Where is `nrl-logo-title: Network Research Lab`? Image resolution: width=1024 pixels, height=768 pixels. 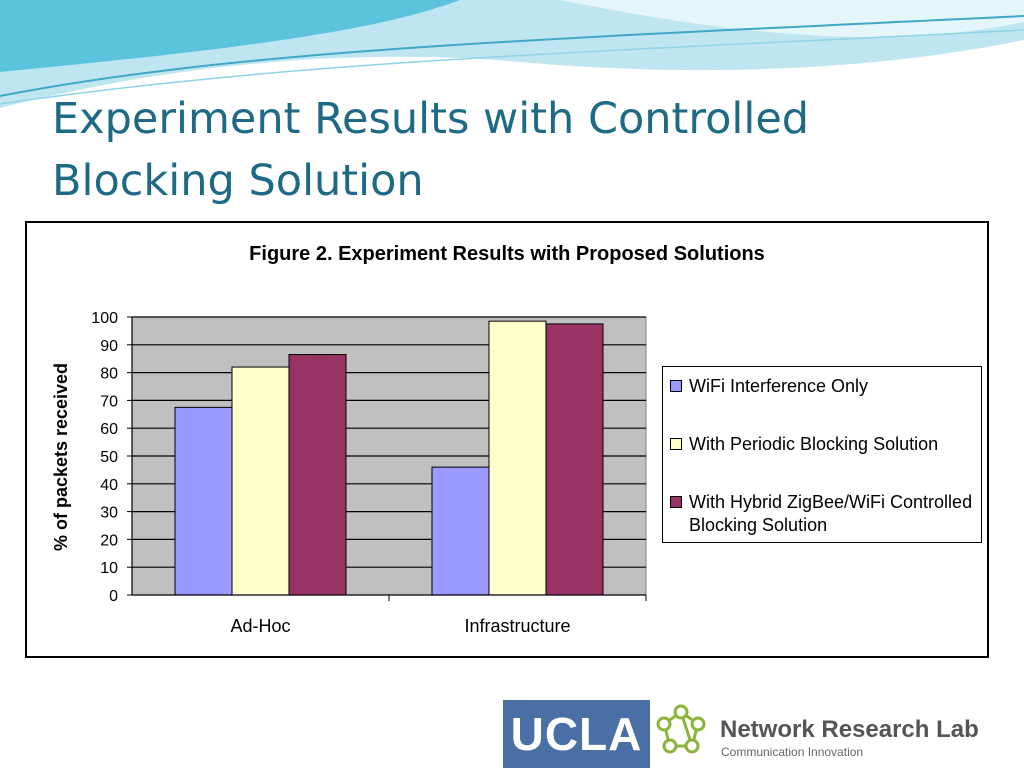
nrl-logo-title: Network Research Lab is located at coordinates (849, 729).